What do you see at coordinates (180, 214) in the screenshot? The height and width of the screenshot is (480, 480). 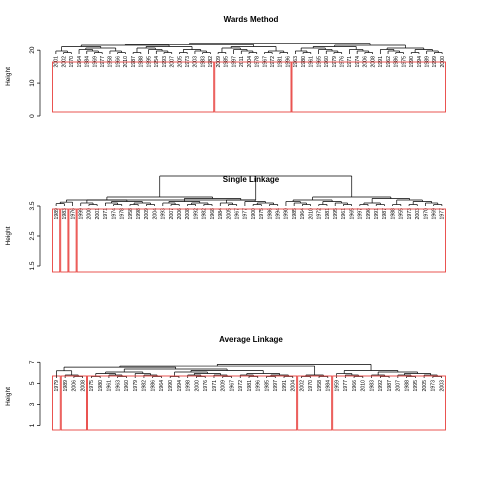 I see `leaf-label: 2006` at bounding box center [180, 214].